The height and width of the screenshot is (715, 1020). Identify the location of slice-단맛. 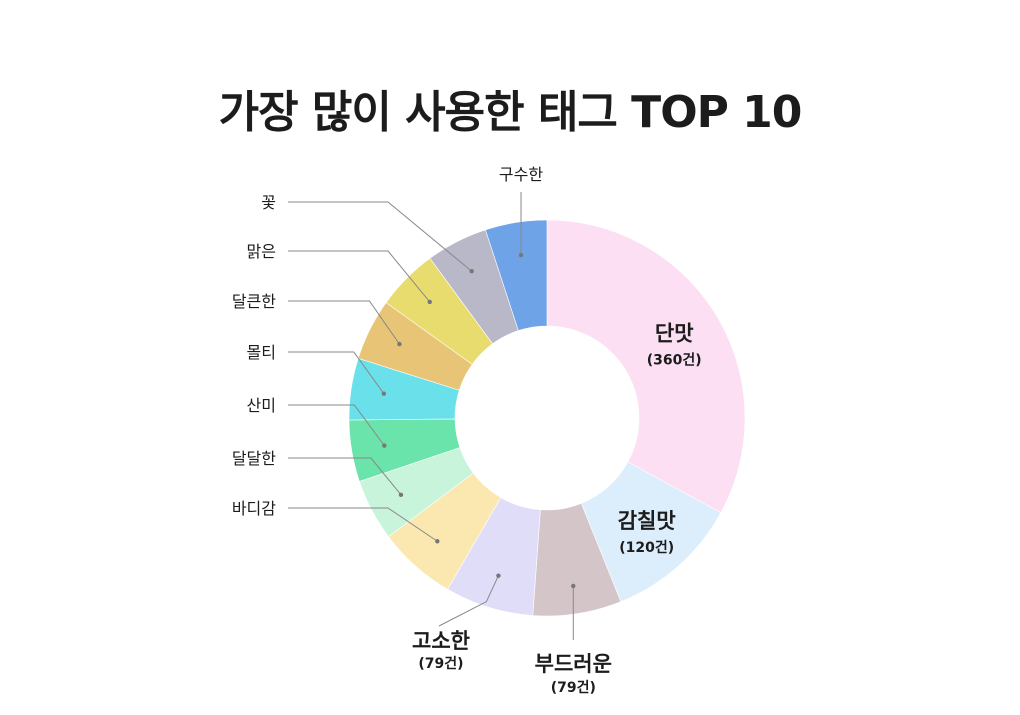
(646, 366).